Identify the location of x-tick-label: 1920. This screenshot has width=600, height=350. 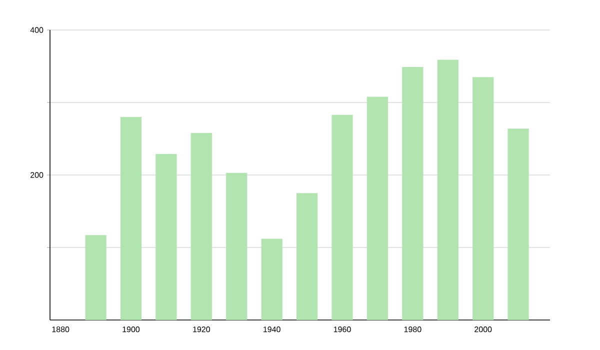
(201, 329).